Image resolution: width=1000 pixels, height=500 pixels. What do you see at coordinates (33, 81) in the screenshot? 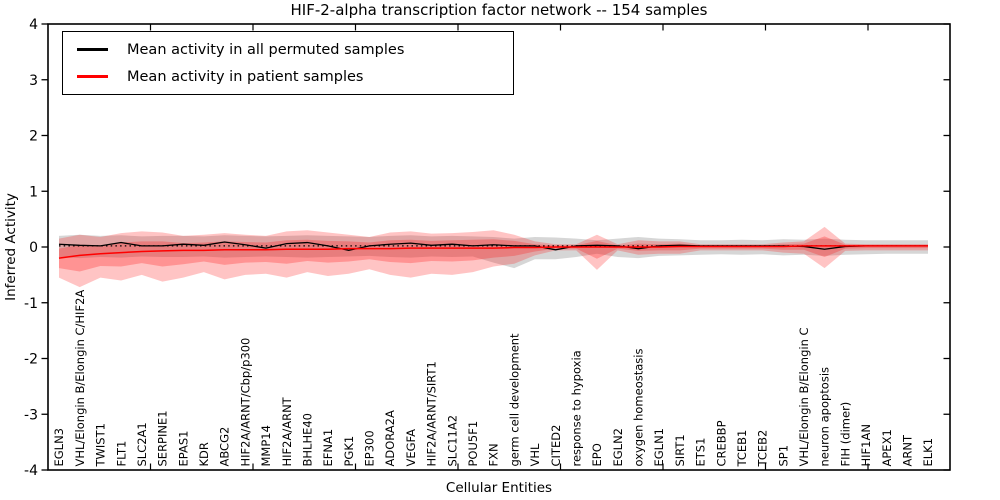
I see `y-tick-label: 3` at bounding box center [33, 81].